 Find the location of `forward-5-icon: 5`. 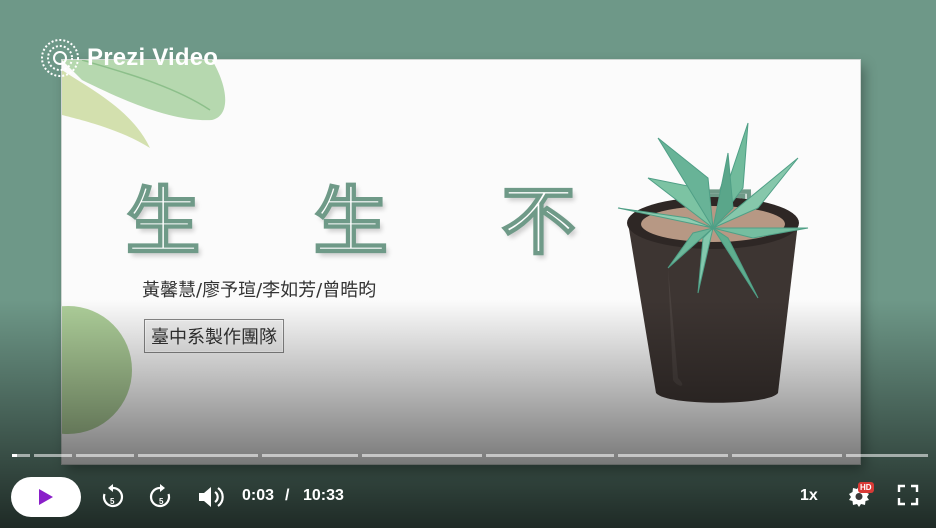

forward-5-icon: 5 is located at coordinates (160, 496).